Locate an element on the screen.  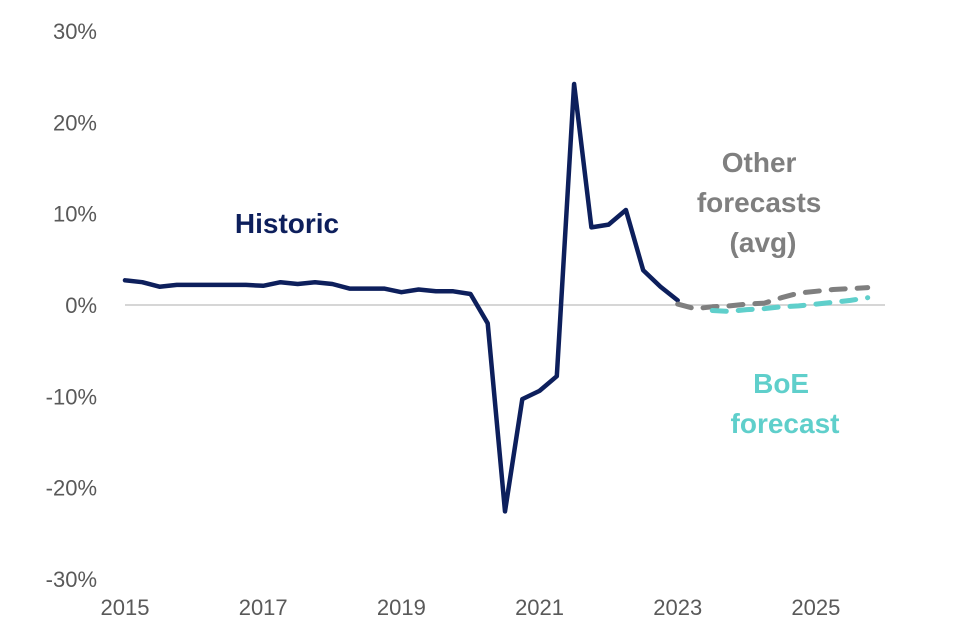
other-forecasts-label-line-2: forecasts is located at coordinates (759, 202).